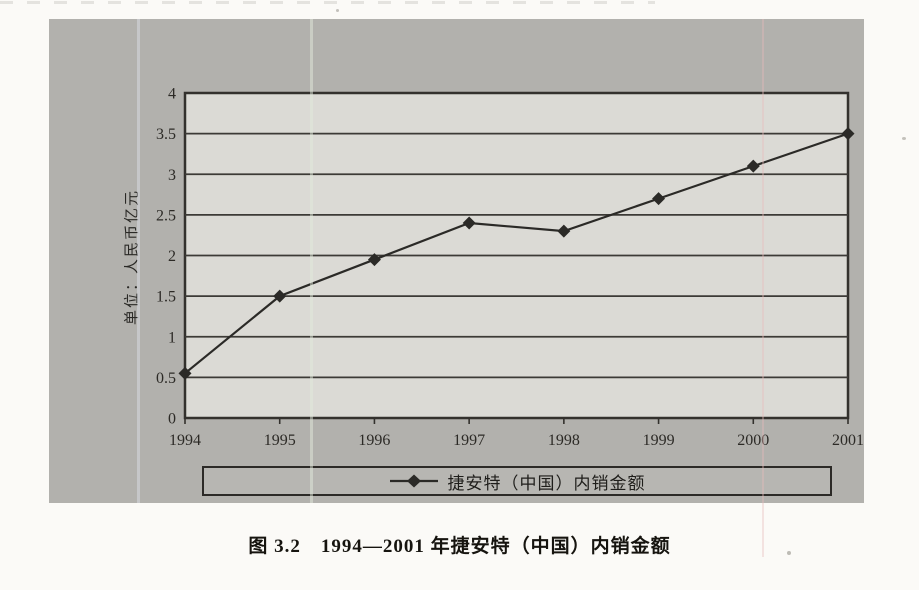 The width and height of the screenshot is (919, 590). Describe the element at coordinates (374, 440) in the screenshot. I see `x-tick-label: 1996` at that location.